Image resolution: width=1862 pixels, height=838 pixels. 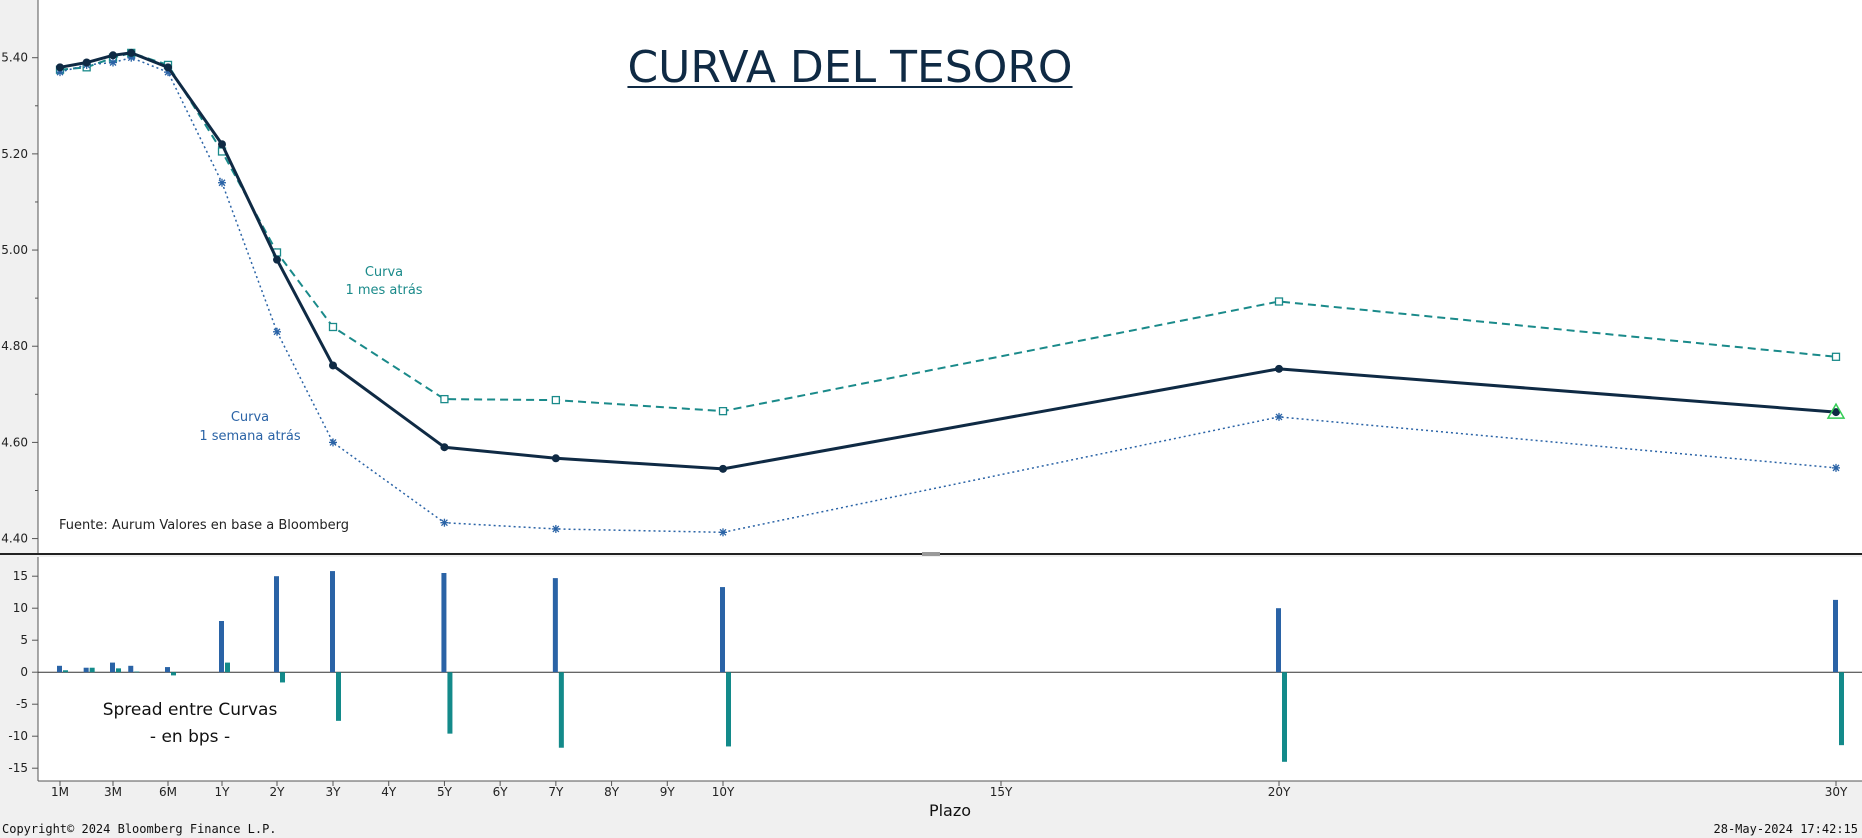 I want to click on x-axis: 1M 3M 6M 1Y 2Y 3Y 4Y 5Y 6Y 7Y 8Y 9Y 10Y 15Y 20Y 30Y, so click(x=949, y=790).